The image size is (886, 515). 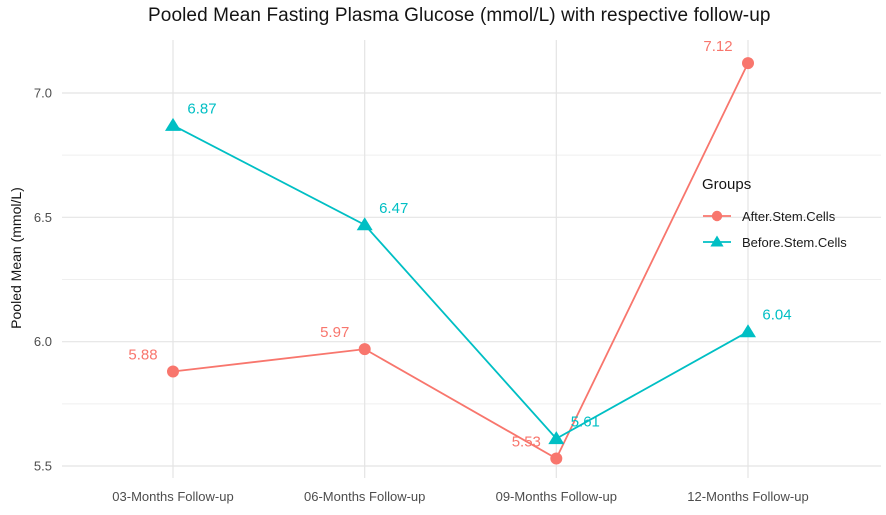 I want to click on legend-item-after-stem-cells: After.Stem.Cells, so click(x=774, y=216).